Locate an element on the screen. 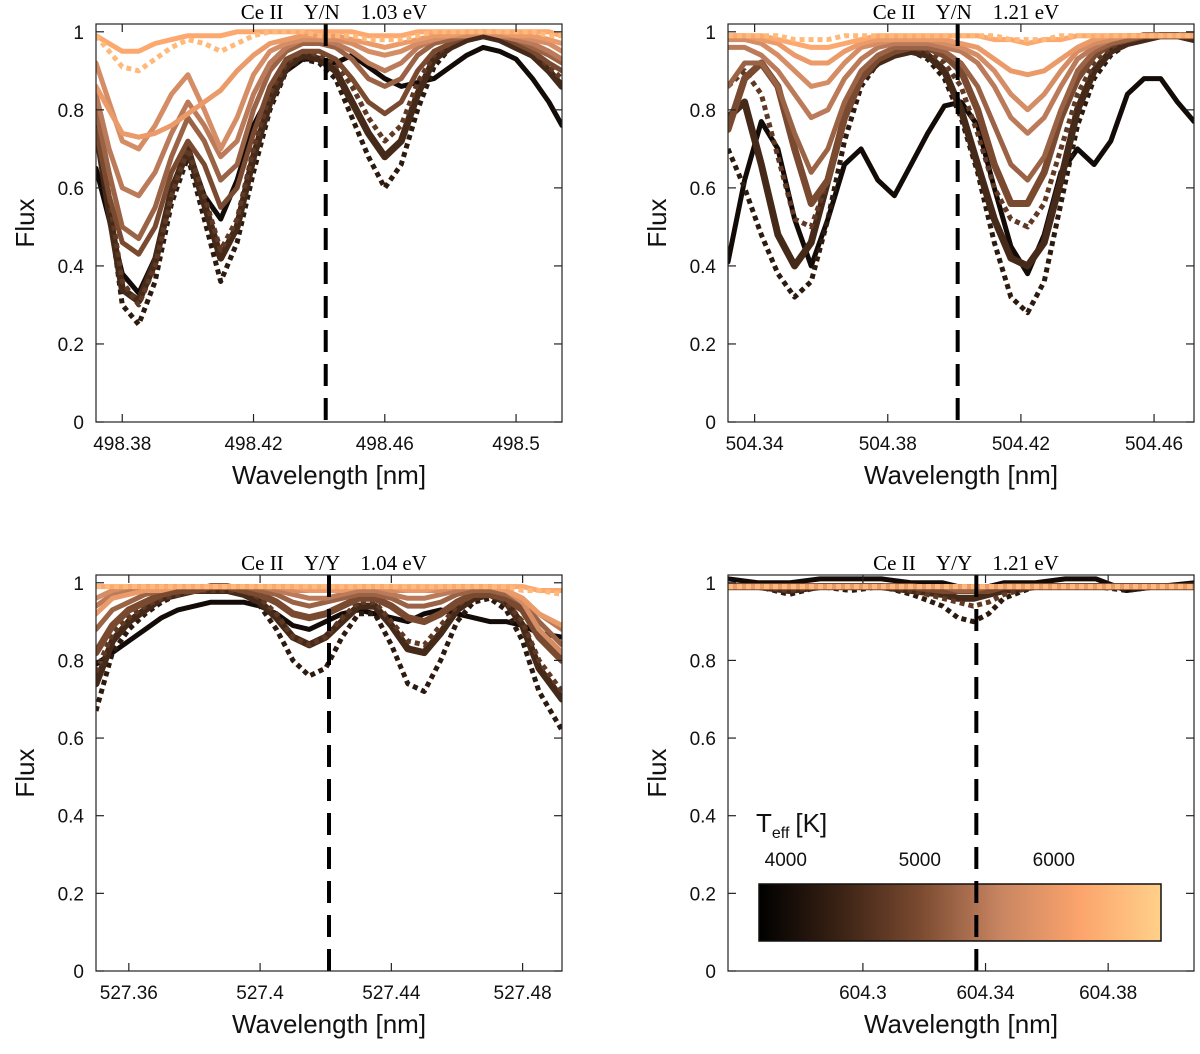 This screenshot has width=1200, height=1054. x-tick-label: 527.44 is located at coordinates (391, 993).